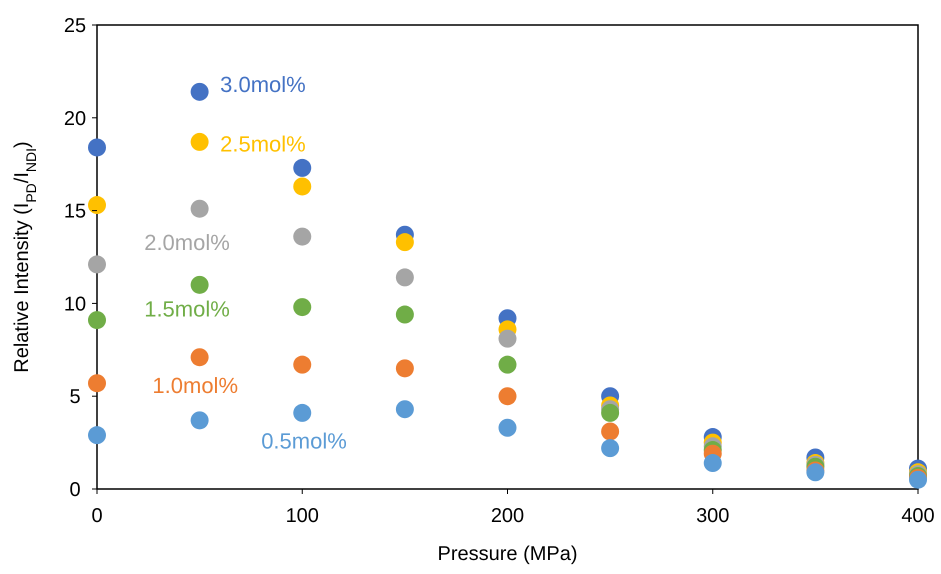 Image resolution: width=941 pixels, height=574 pixels. Describe the element at coordinates (75, 304) in the screenshot. I see `y-tick-label: 10` at that location.